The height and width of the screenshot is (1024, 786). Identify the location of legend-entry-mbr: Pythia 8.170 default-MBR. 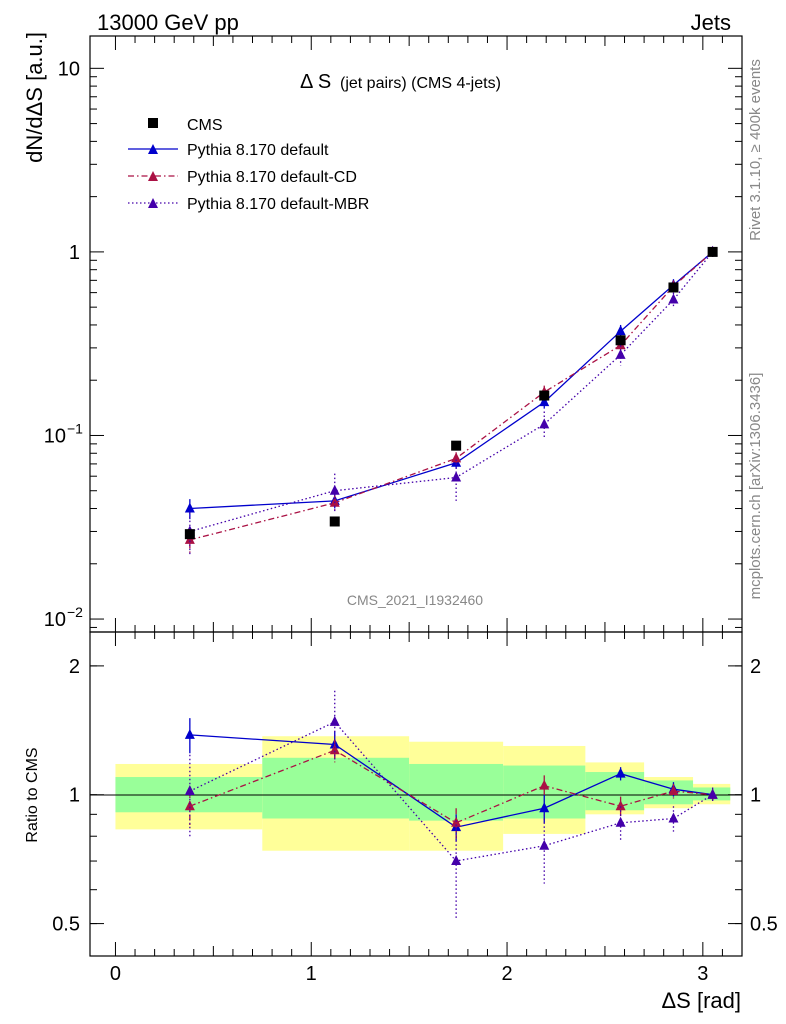
(248, 204).